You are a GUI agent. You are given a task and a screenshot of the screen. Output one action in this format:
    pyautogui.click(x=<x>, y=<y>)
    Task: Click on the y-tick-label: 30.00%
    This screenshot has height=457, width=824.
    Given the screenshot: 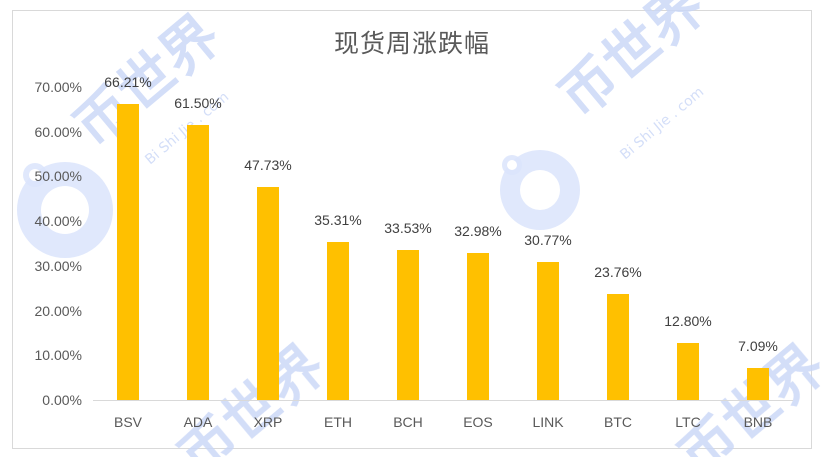 What is the action you would take?
    pyautogui.click(x=58, y=265)
    